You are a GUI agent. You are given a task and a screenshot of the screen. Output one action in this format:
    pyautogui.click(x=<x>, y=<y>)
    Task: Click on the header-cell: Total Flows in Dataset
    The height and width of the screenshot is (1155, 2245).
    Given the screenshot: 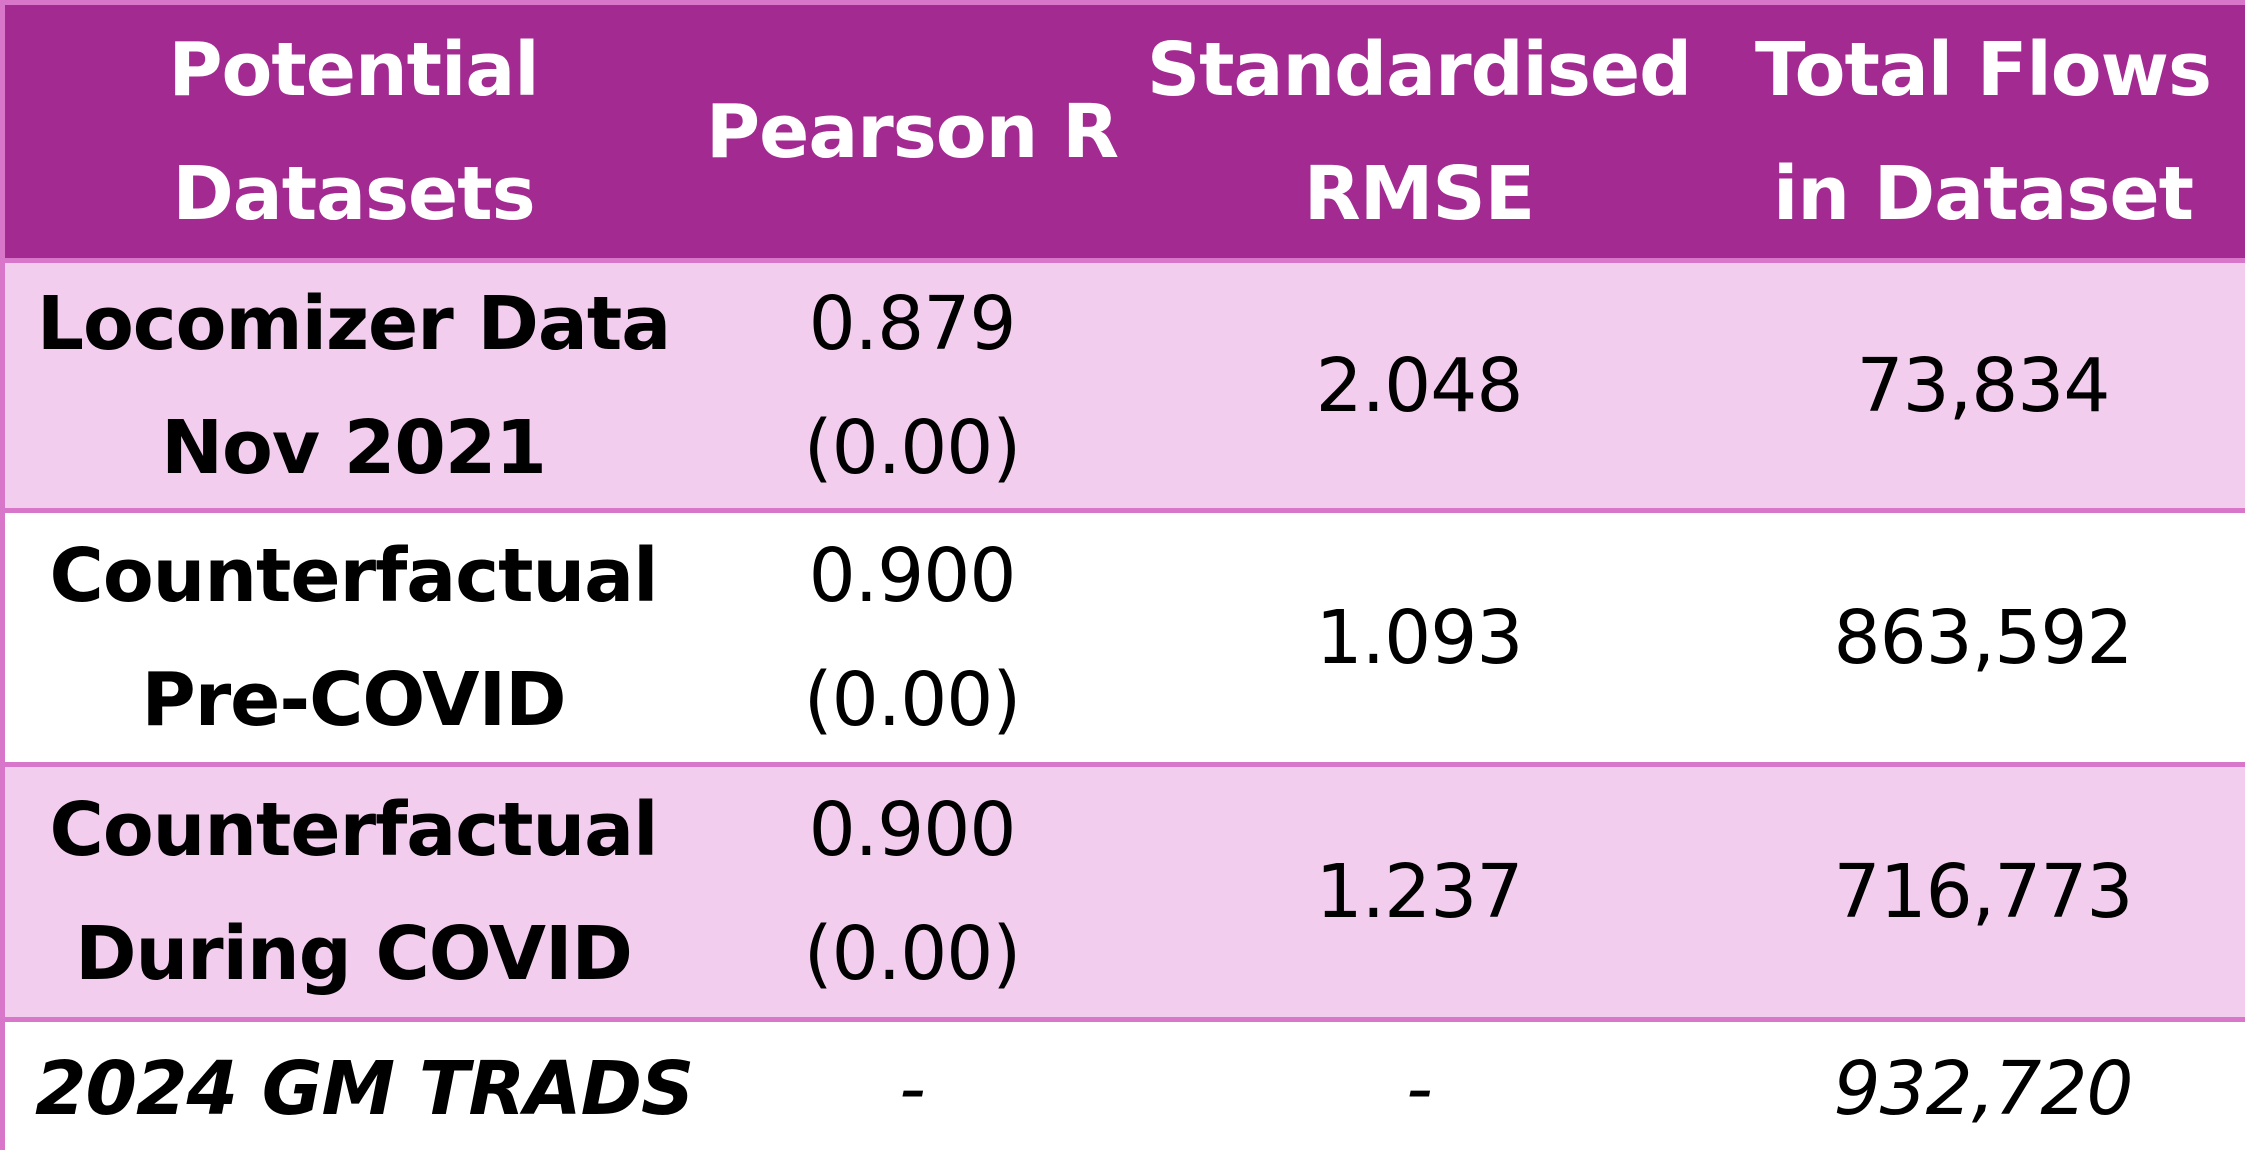 What is the action you would take?
    pyautogui.click(x=1980, y=134)
    